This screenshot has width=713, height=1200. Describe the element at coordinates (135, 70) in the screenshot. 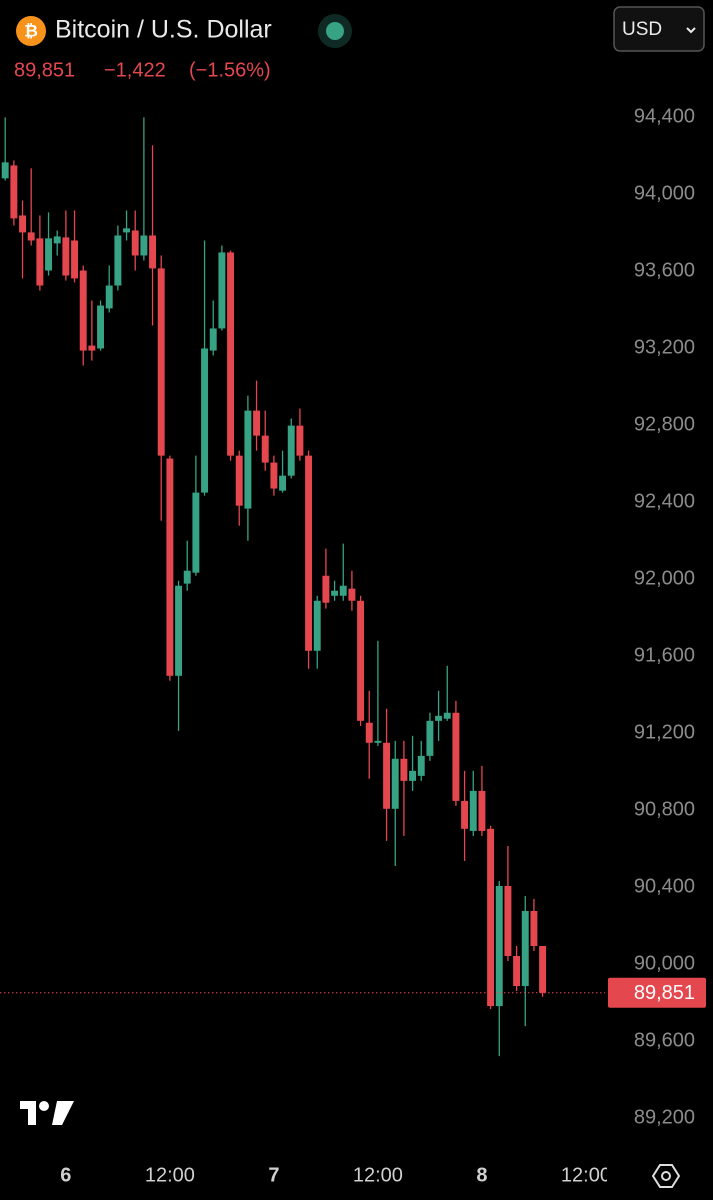

I see `header-change: −1,422` at that location.